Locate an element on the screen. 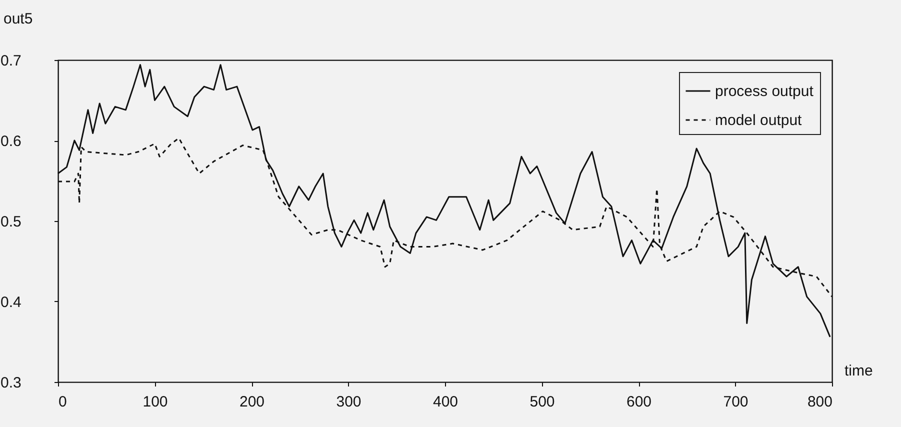 The width and height of the screenshot is (901, 427). x-tick-label: 300 is located at coordinates (349, 402).